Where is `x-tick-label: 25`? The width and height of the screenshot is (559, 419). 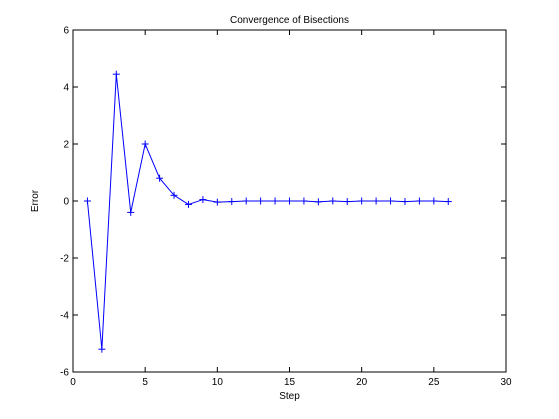 x-tick-label: 25 is located at coordinates (434, 382).